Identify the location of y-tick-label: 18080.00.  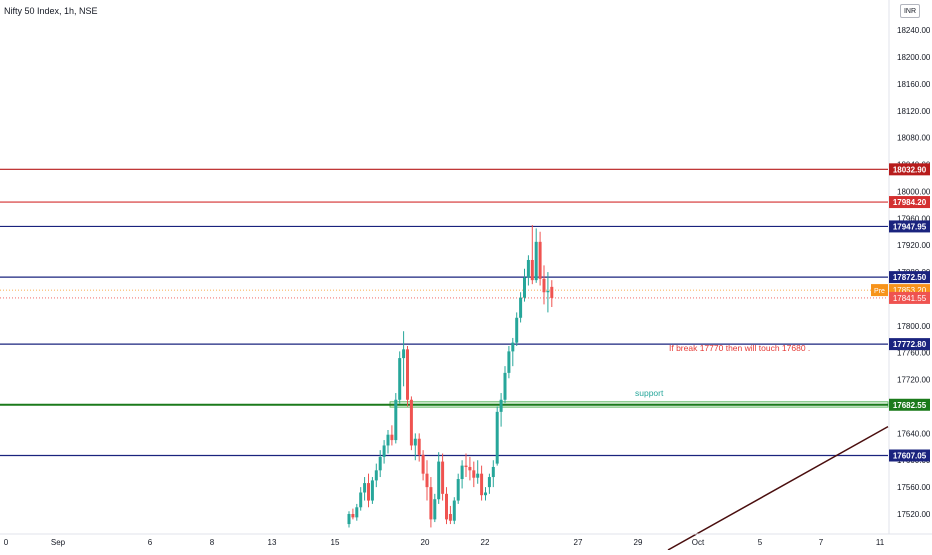
(914, 138).